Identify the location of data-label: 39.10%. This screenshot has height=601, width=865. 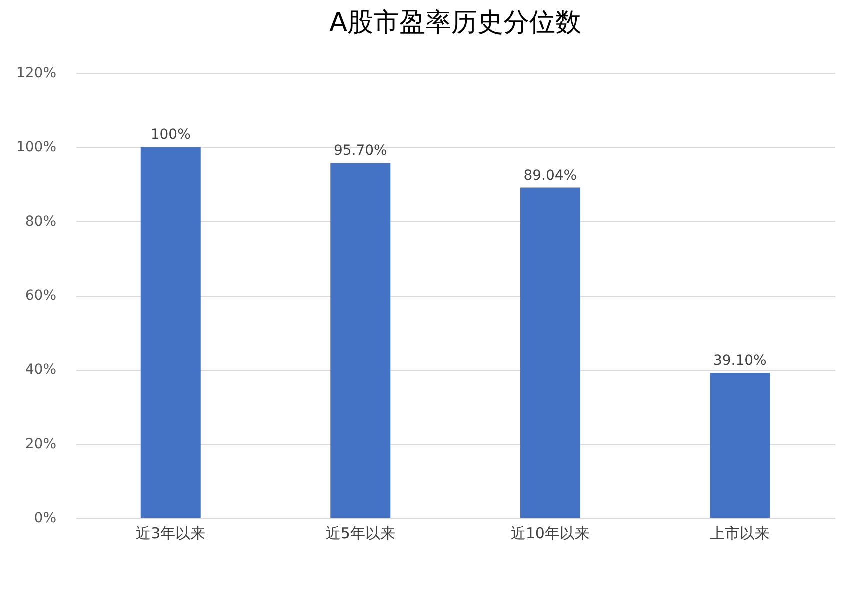
(740, 361).